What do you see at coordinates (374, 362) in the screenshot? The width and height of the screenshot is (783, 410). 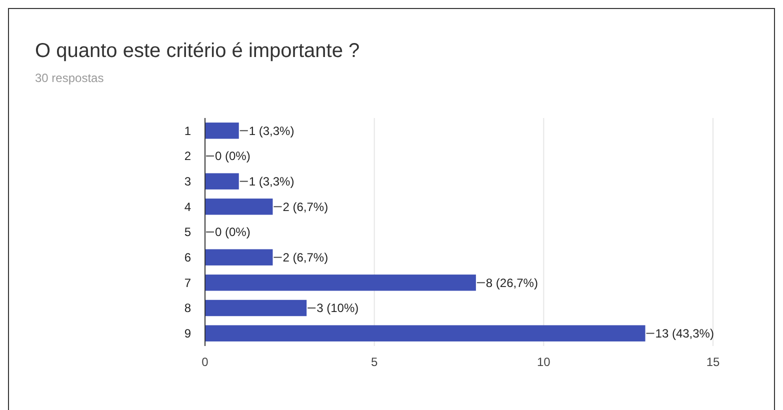 I see `x-tick-label: 5` at bounding box center [374, 362].